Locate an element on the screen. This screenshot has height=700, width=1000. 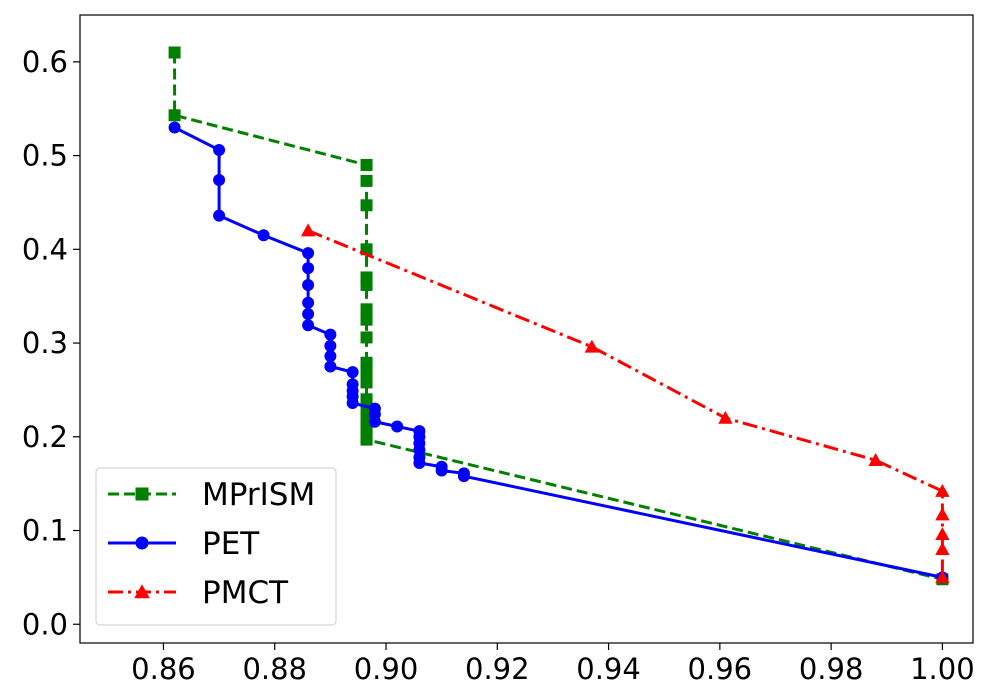
x-axis: 0.86 0.88 0.90 0.92 0.94 0.96 0.98 1.00 is located at coordinates (553, 664).